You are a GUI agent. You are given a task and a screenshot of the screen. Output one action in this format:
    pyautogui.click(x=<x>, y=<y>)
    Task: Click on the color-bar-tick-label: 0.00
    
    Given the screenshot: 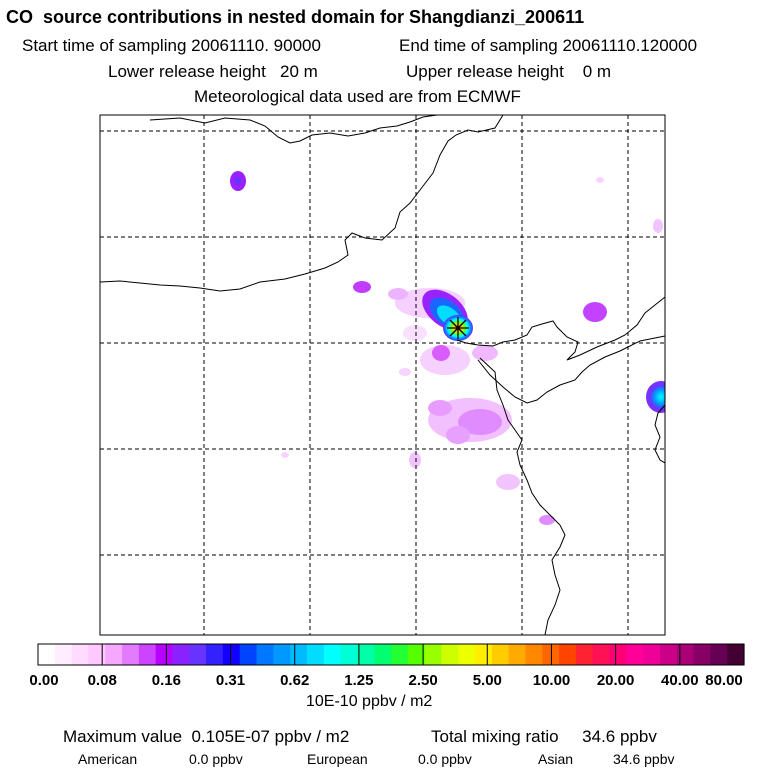 What is the action you would take?
    pyautogui.click(x=44, y=680)
    